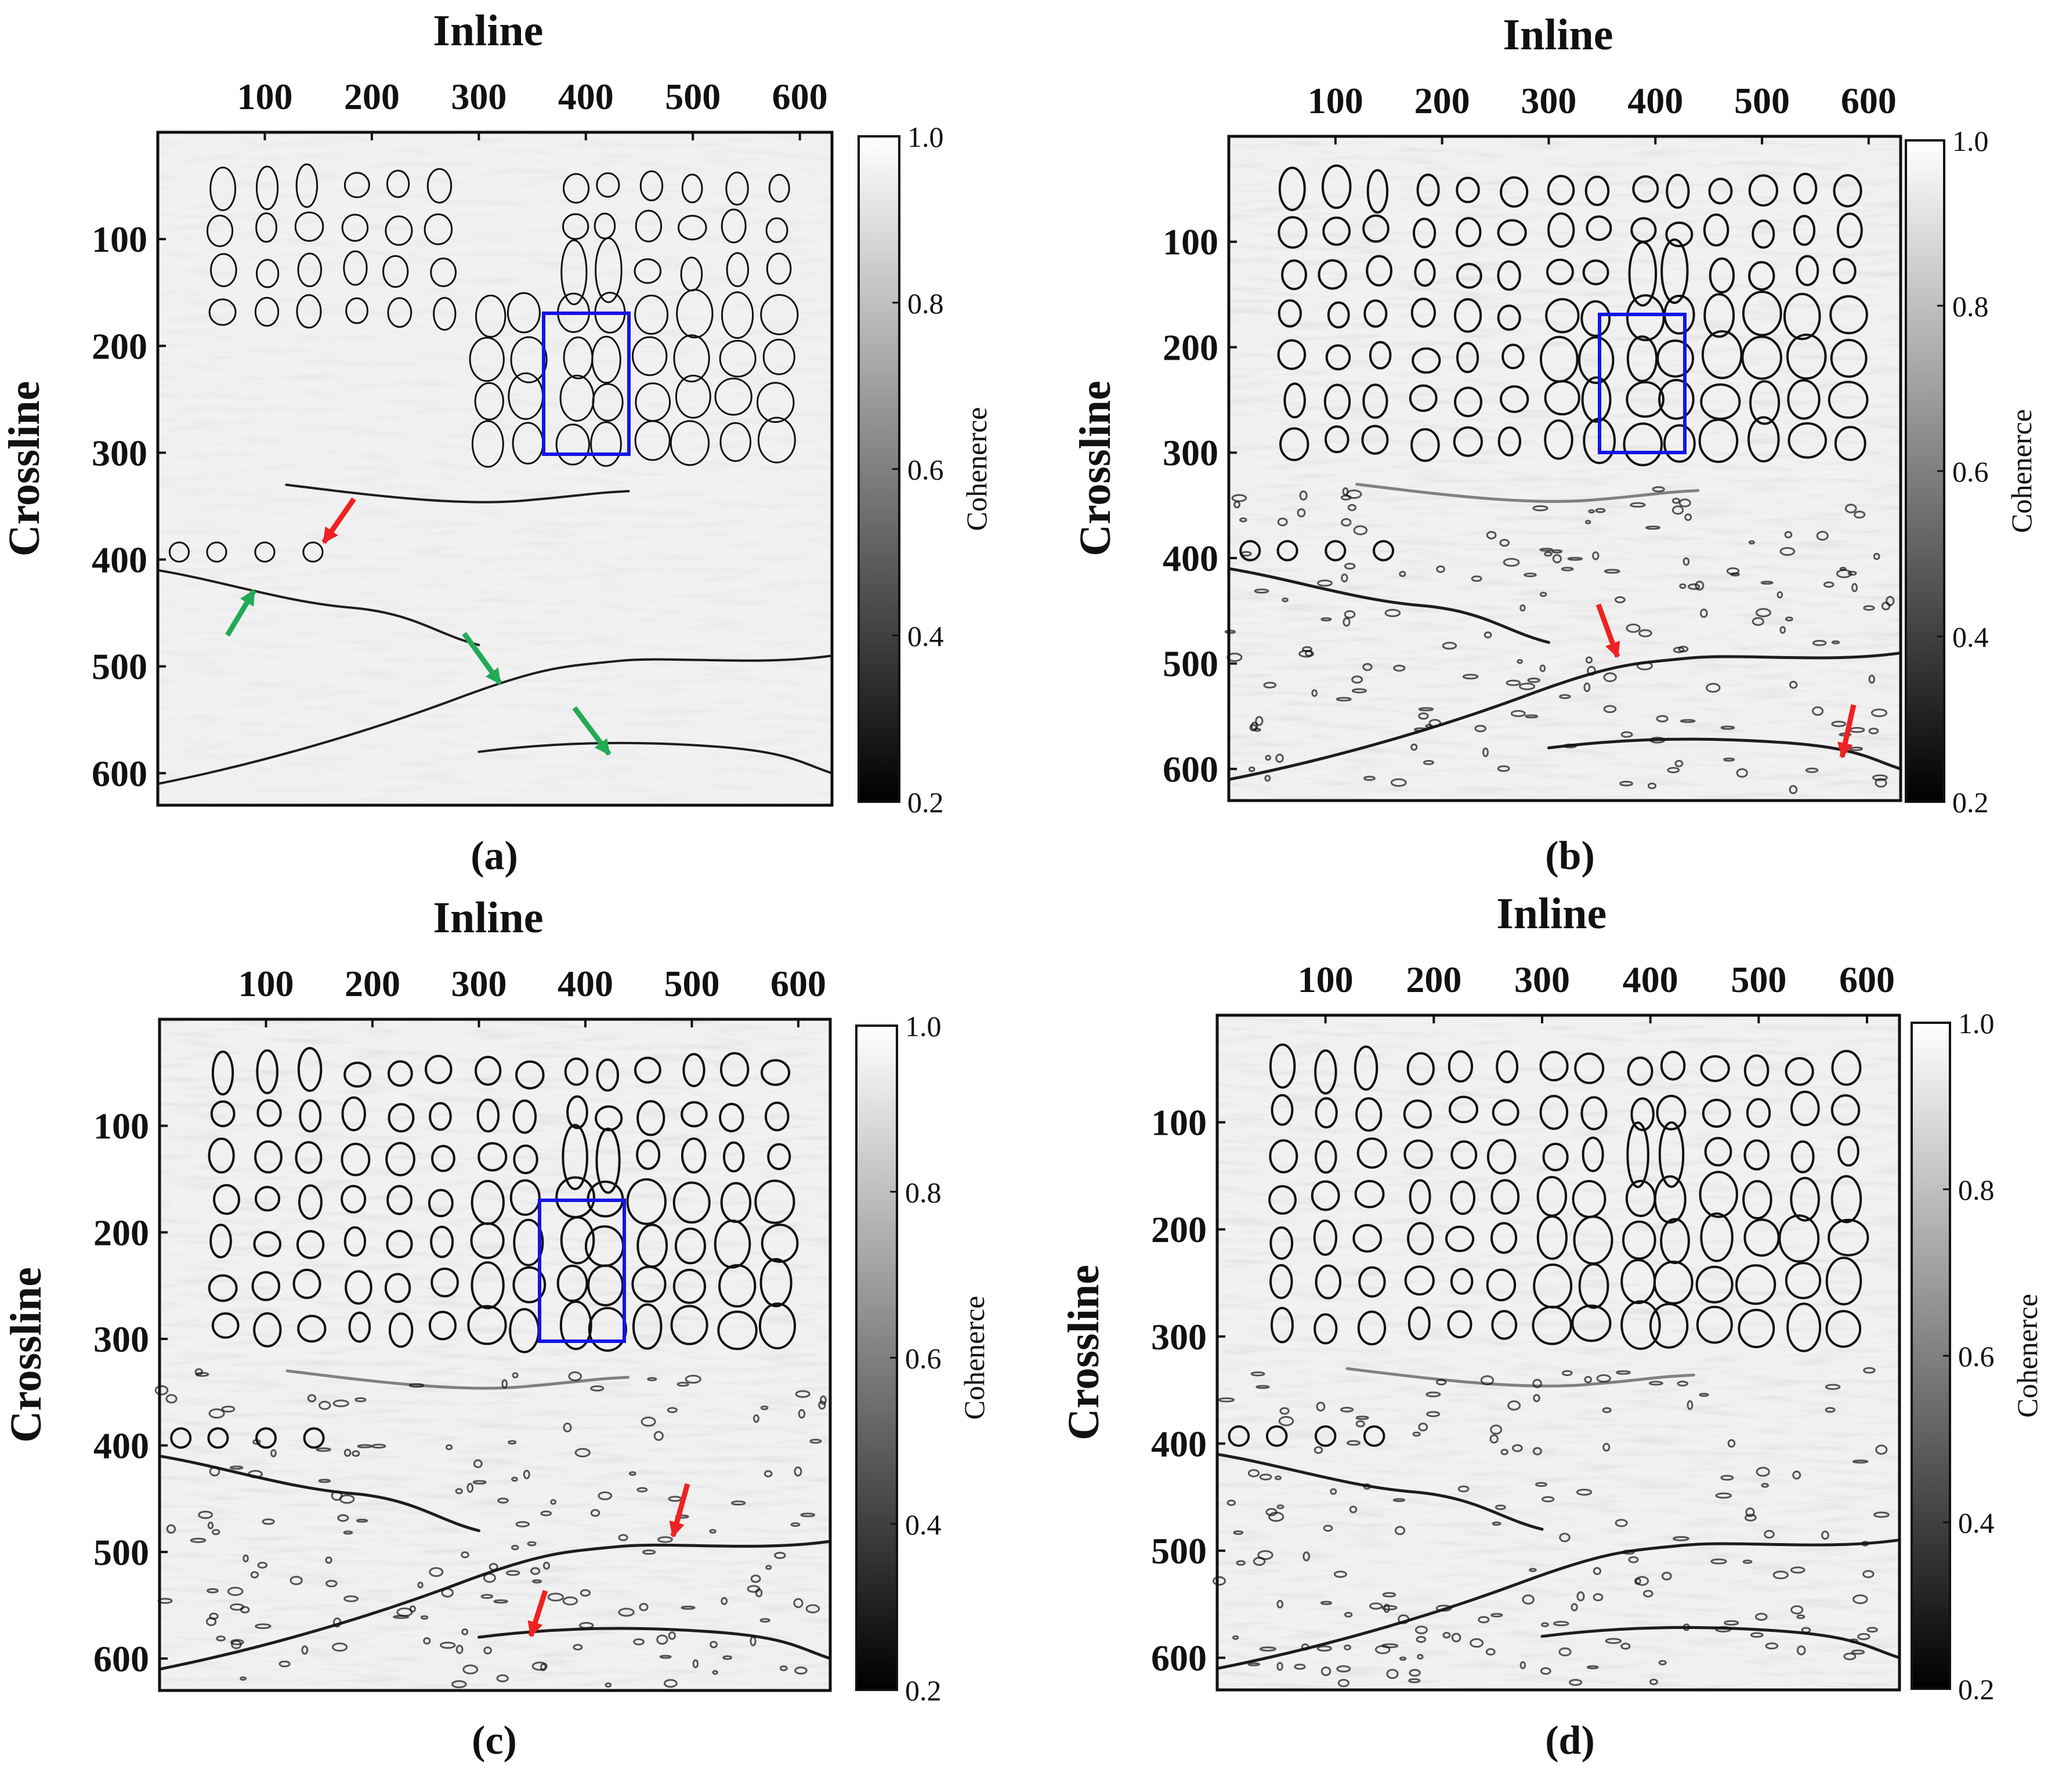  Describe the element at coordinates (121, 1659) in the screenshot. I see `y-tick-label: 600` at that location.